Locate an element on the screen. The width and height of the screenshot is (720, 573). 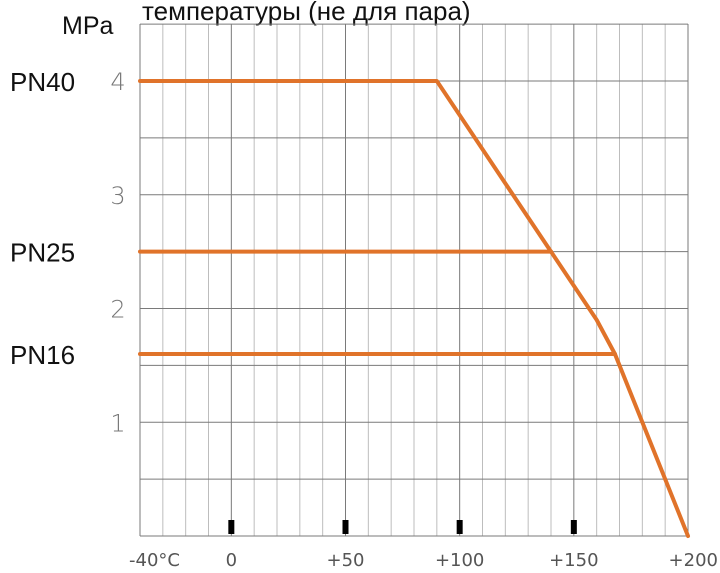
series-label-pn25: PN25 is located at coordinates (42, 253).